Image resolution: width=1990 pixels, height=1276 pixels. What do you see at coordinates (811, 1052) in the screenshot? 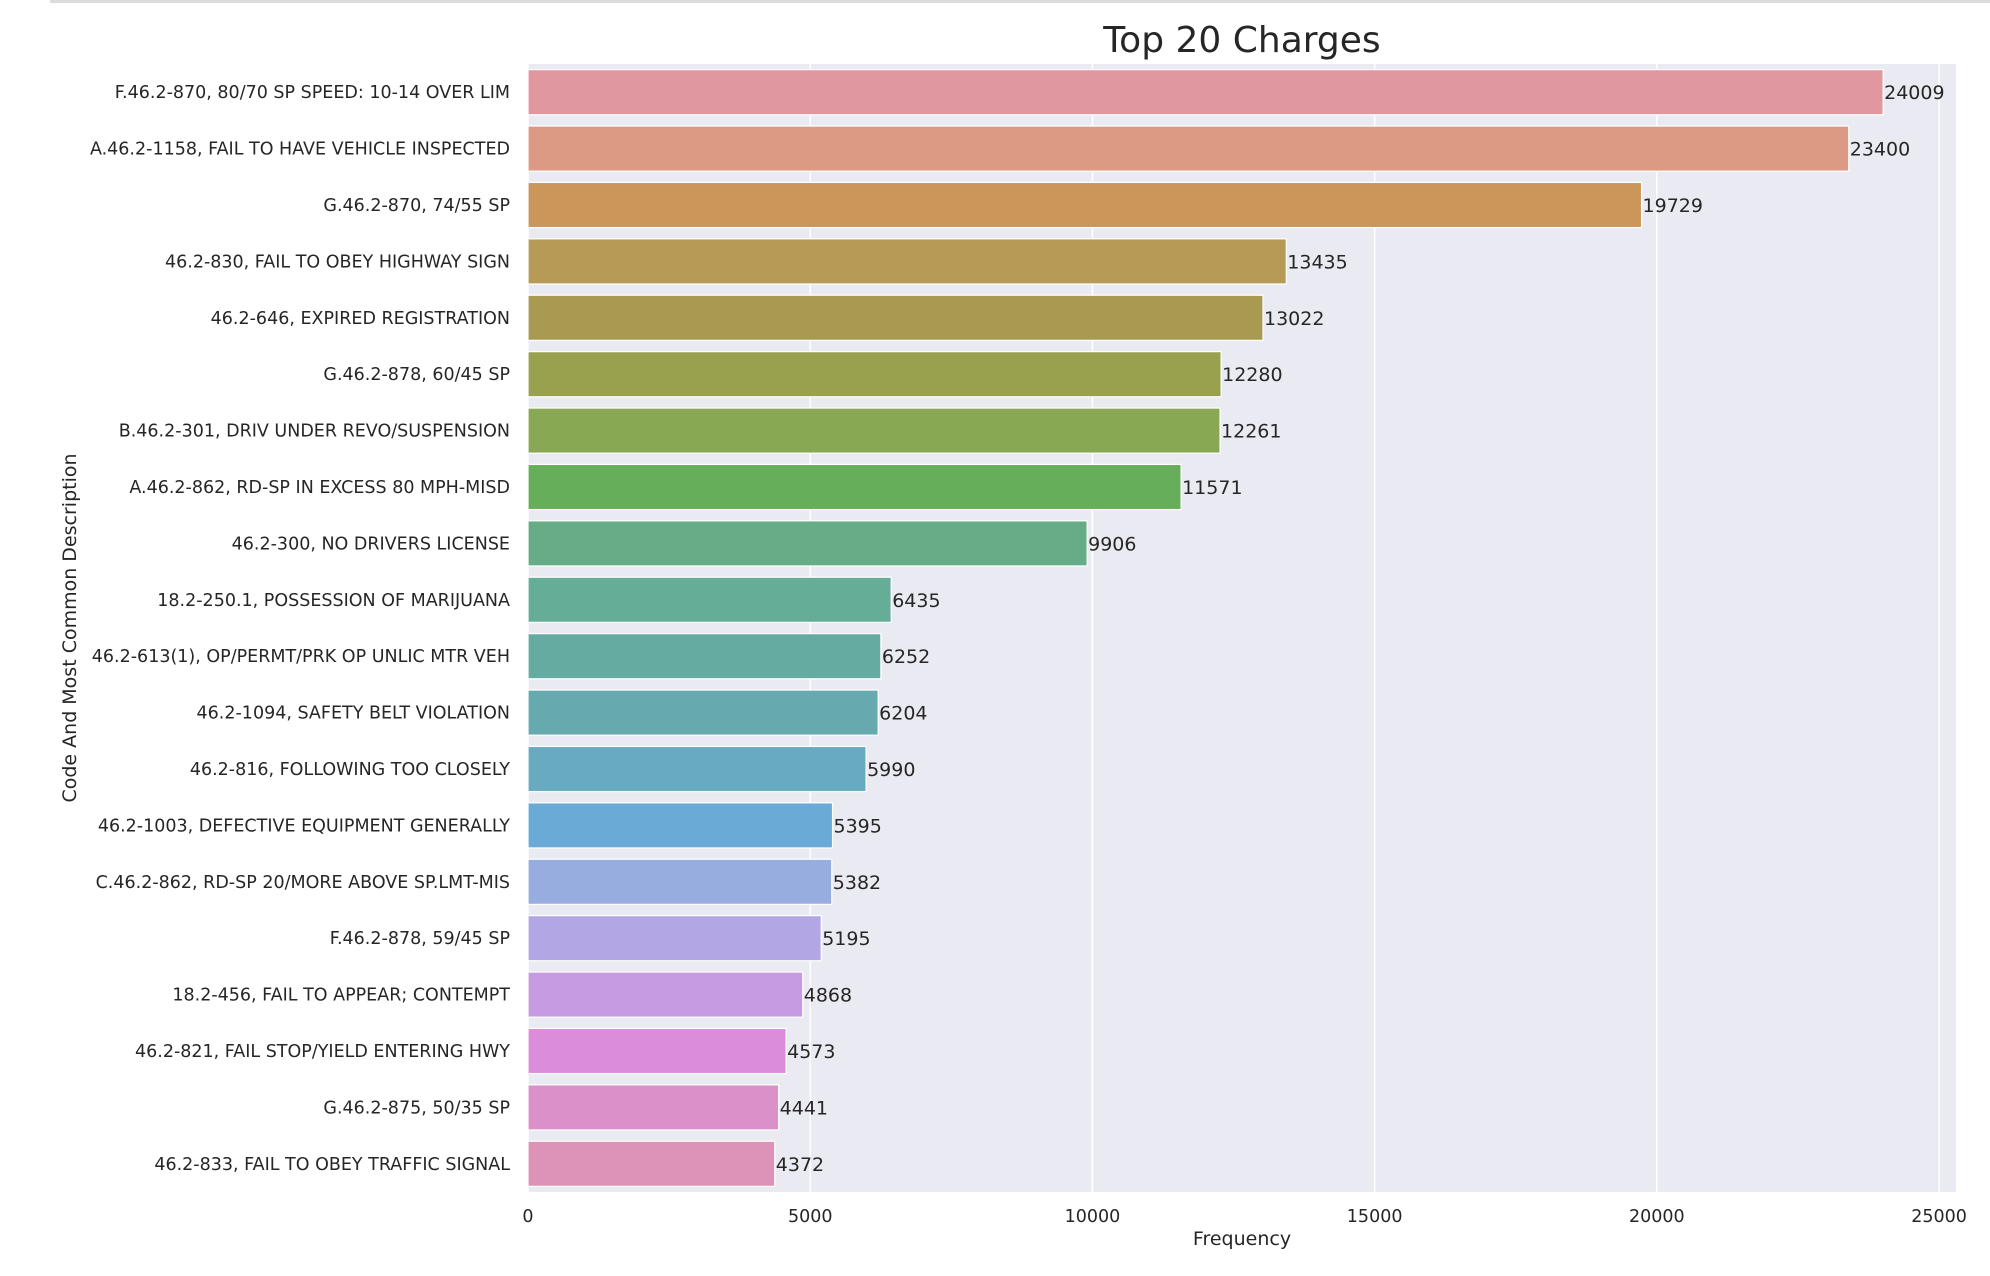
I see `bar-value-label: 4573` at bounding box center [811, 1052].